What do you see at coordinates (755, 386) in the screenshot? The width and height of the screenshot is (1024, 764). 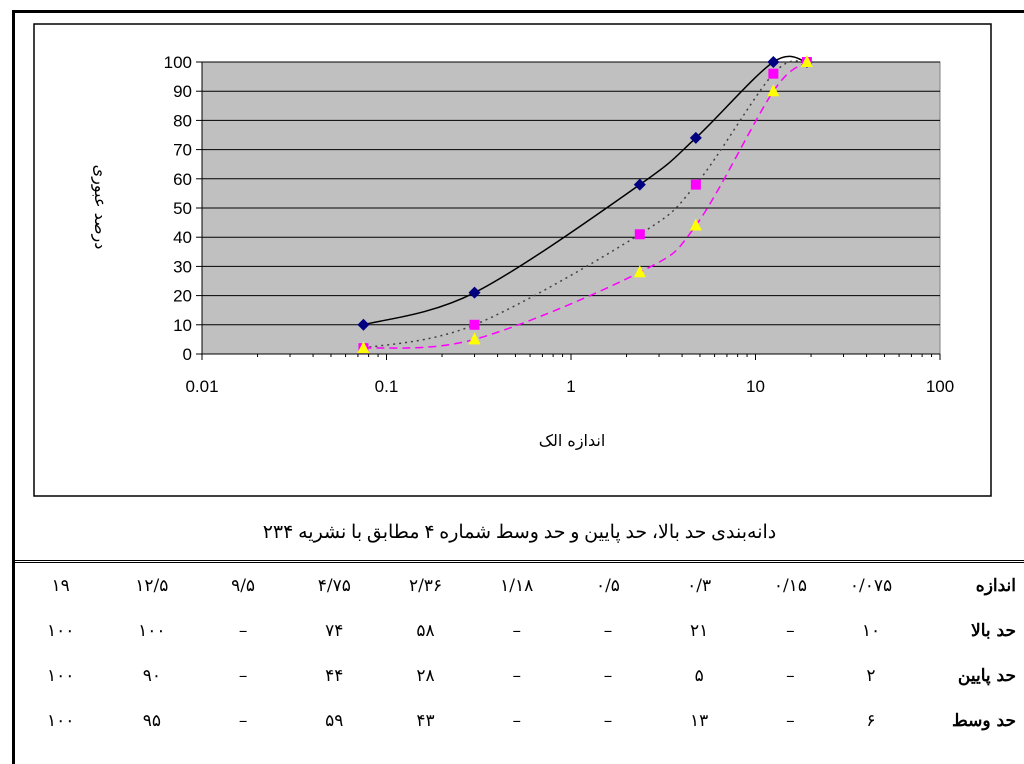 I see `x-tick-label: 10` at bounding box center [755, 386].